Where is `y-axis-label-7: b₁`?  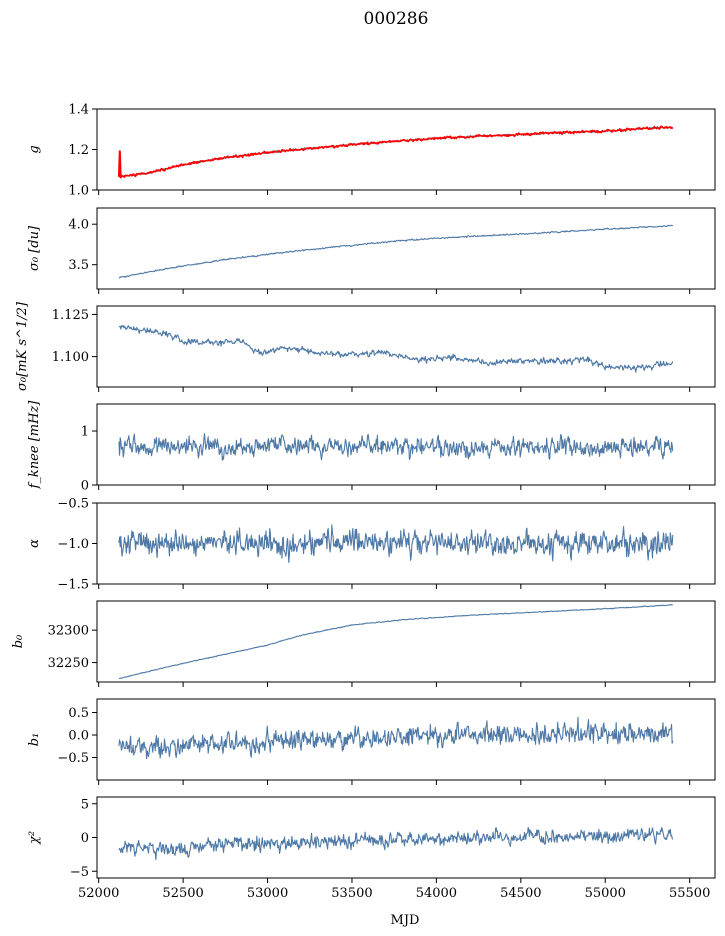
y-axis-label-7: b₁ is located at coordinates (34, 740).